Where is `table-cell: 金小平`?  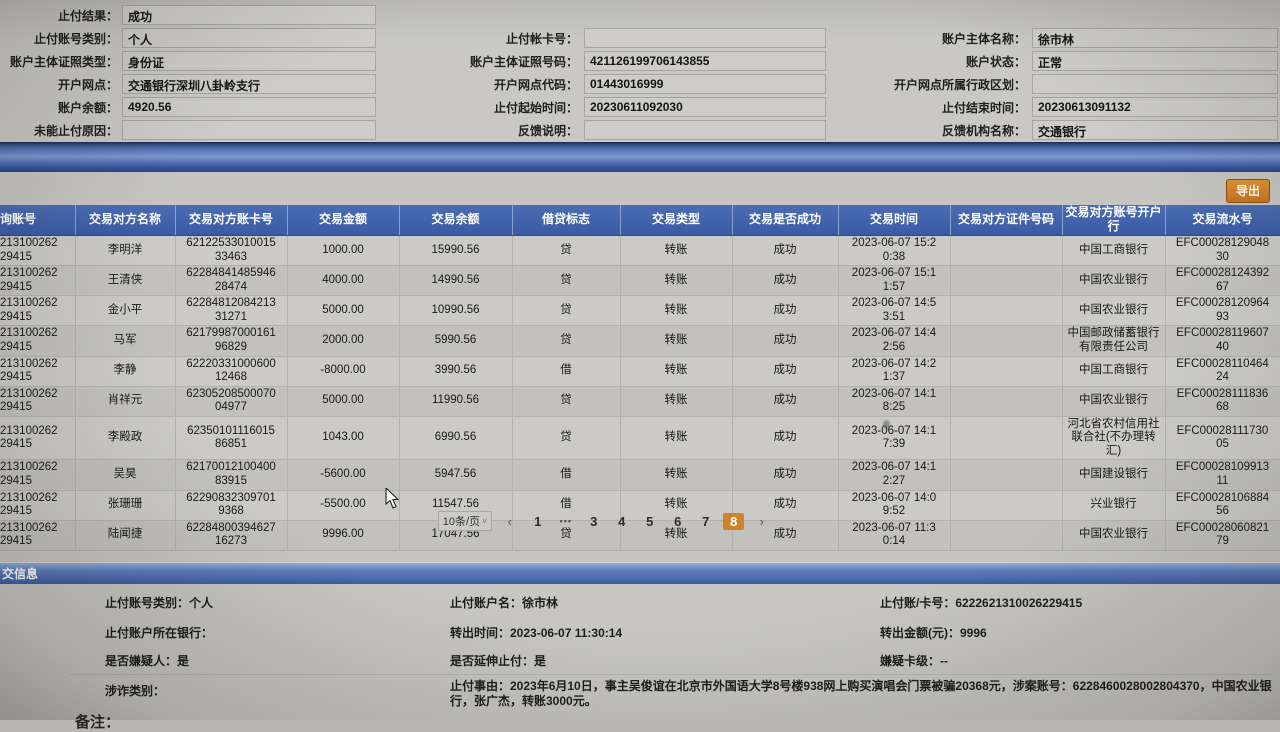
table-cell: 金小平 is located at coordinates (125, 311).